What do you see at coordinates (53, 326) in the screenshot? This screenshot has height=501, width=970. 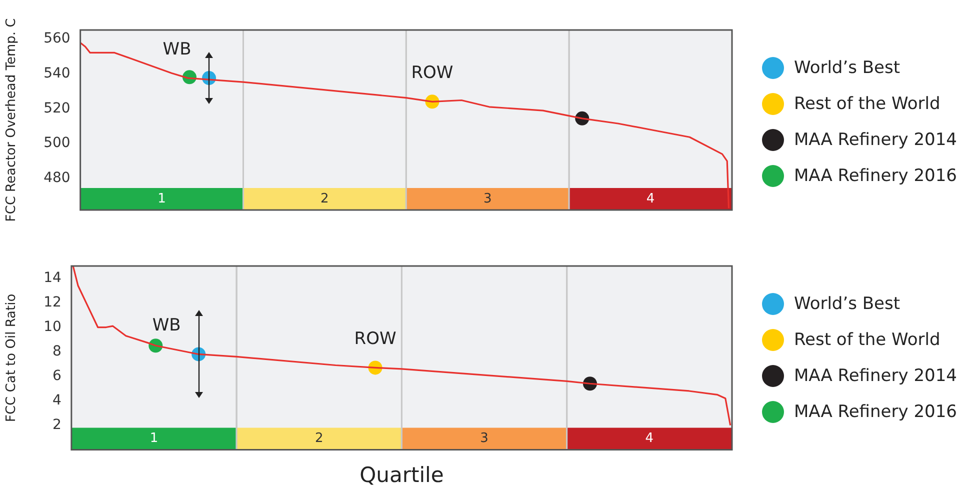 I see `y-tick-label: 10` at bounding box center [53, 326].